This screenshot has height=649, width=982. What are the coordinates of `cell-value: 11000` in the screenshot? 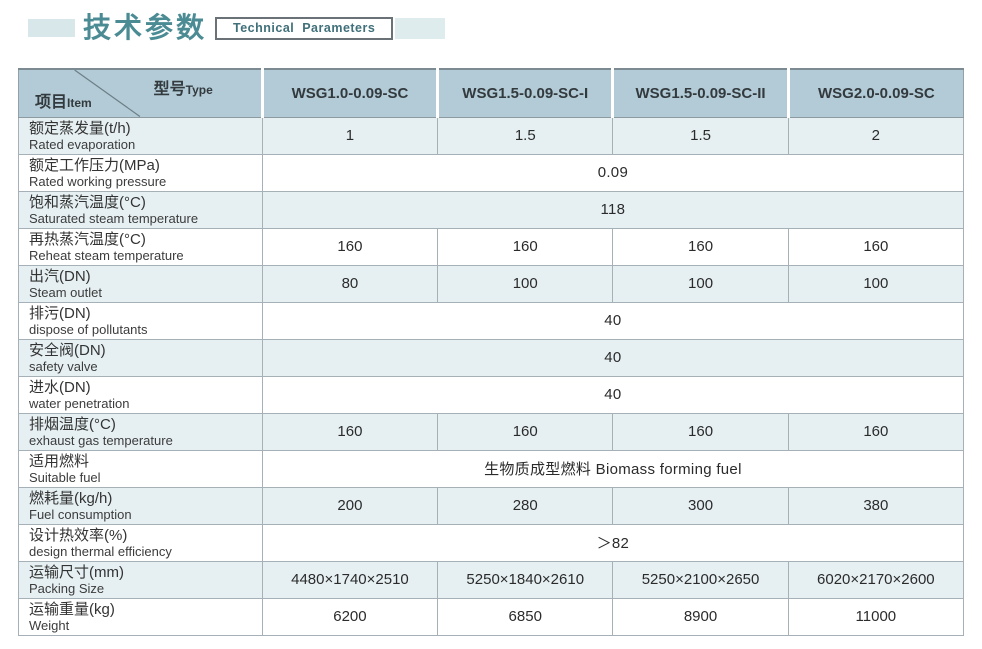 It's located at (876, 616).